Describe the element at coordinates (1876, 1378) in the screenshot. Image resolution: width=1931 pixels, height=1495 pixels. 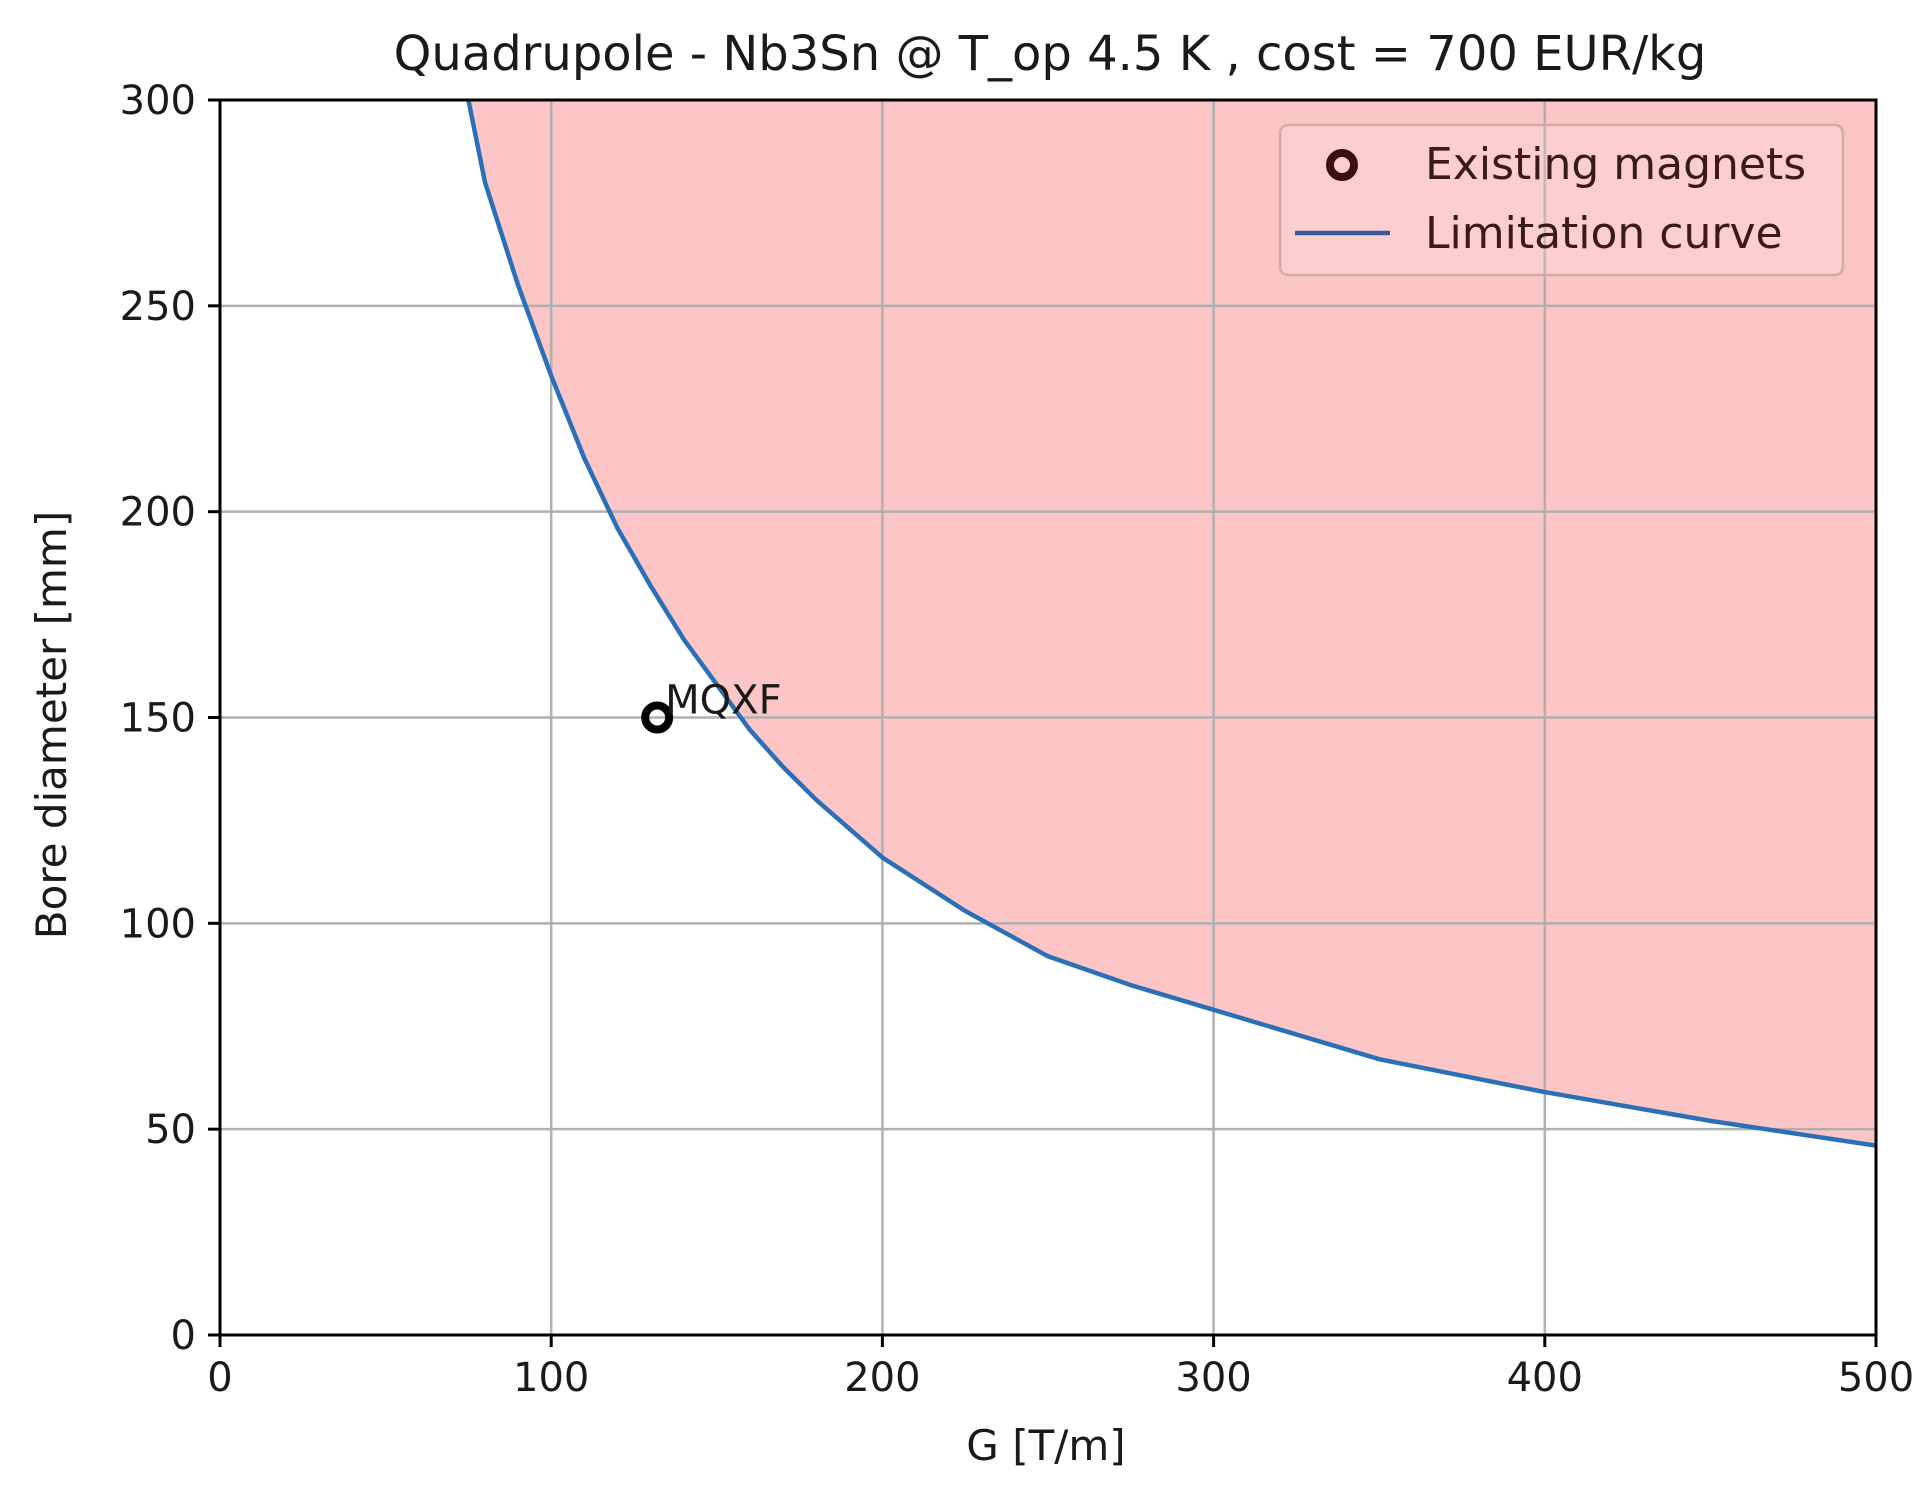
I see `x-tick-label: 500` at that location.